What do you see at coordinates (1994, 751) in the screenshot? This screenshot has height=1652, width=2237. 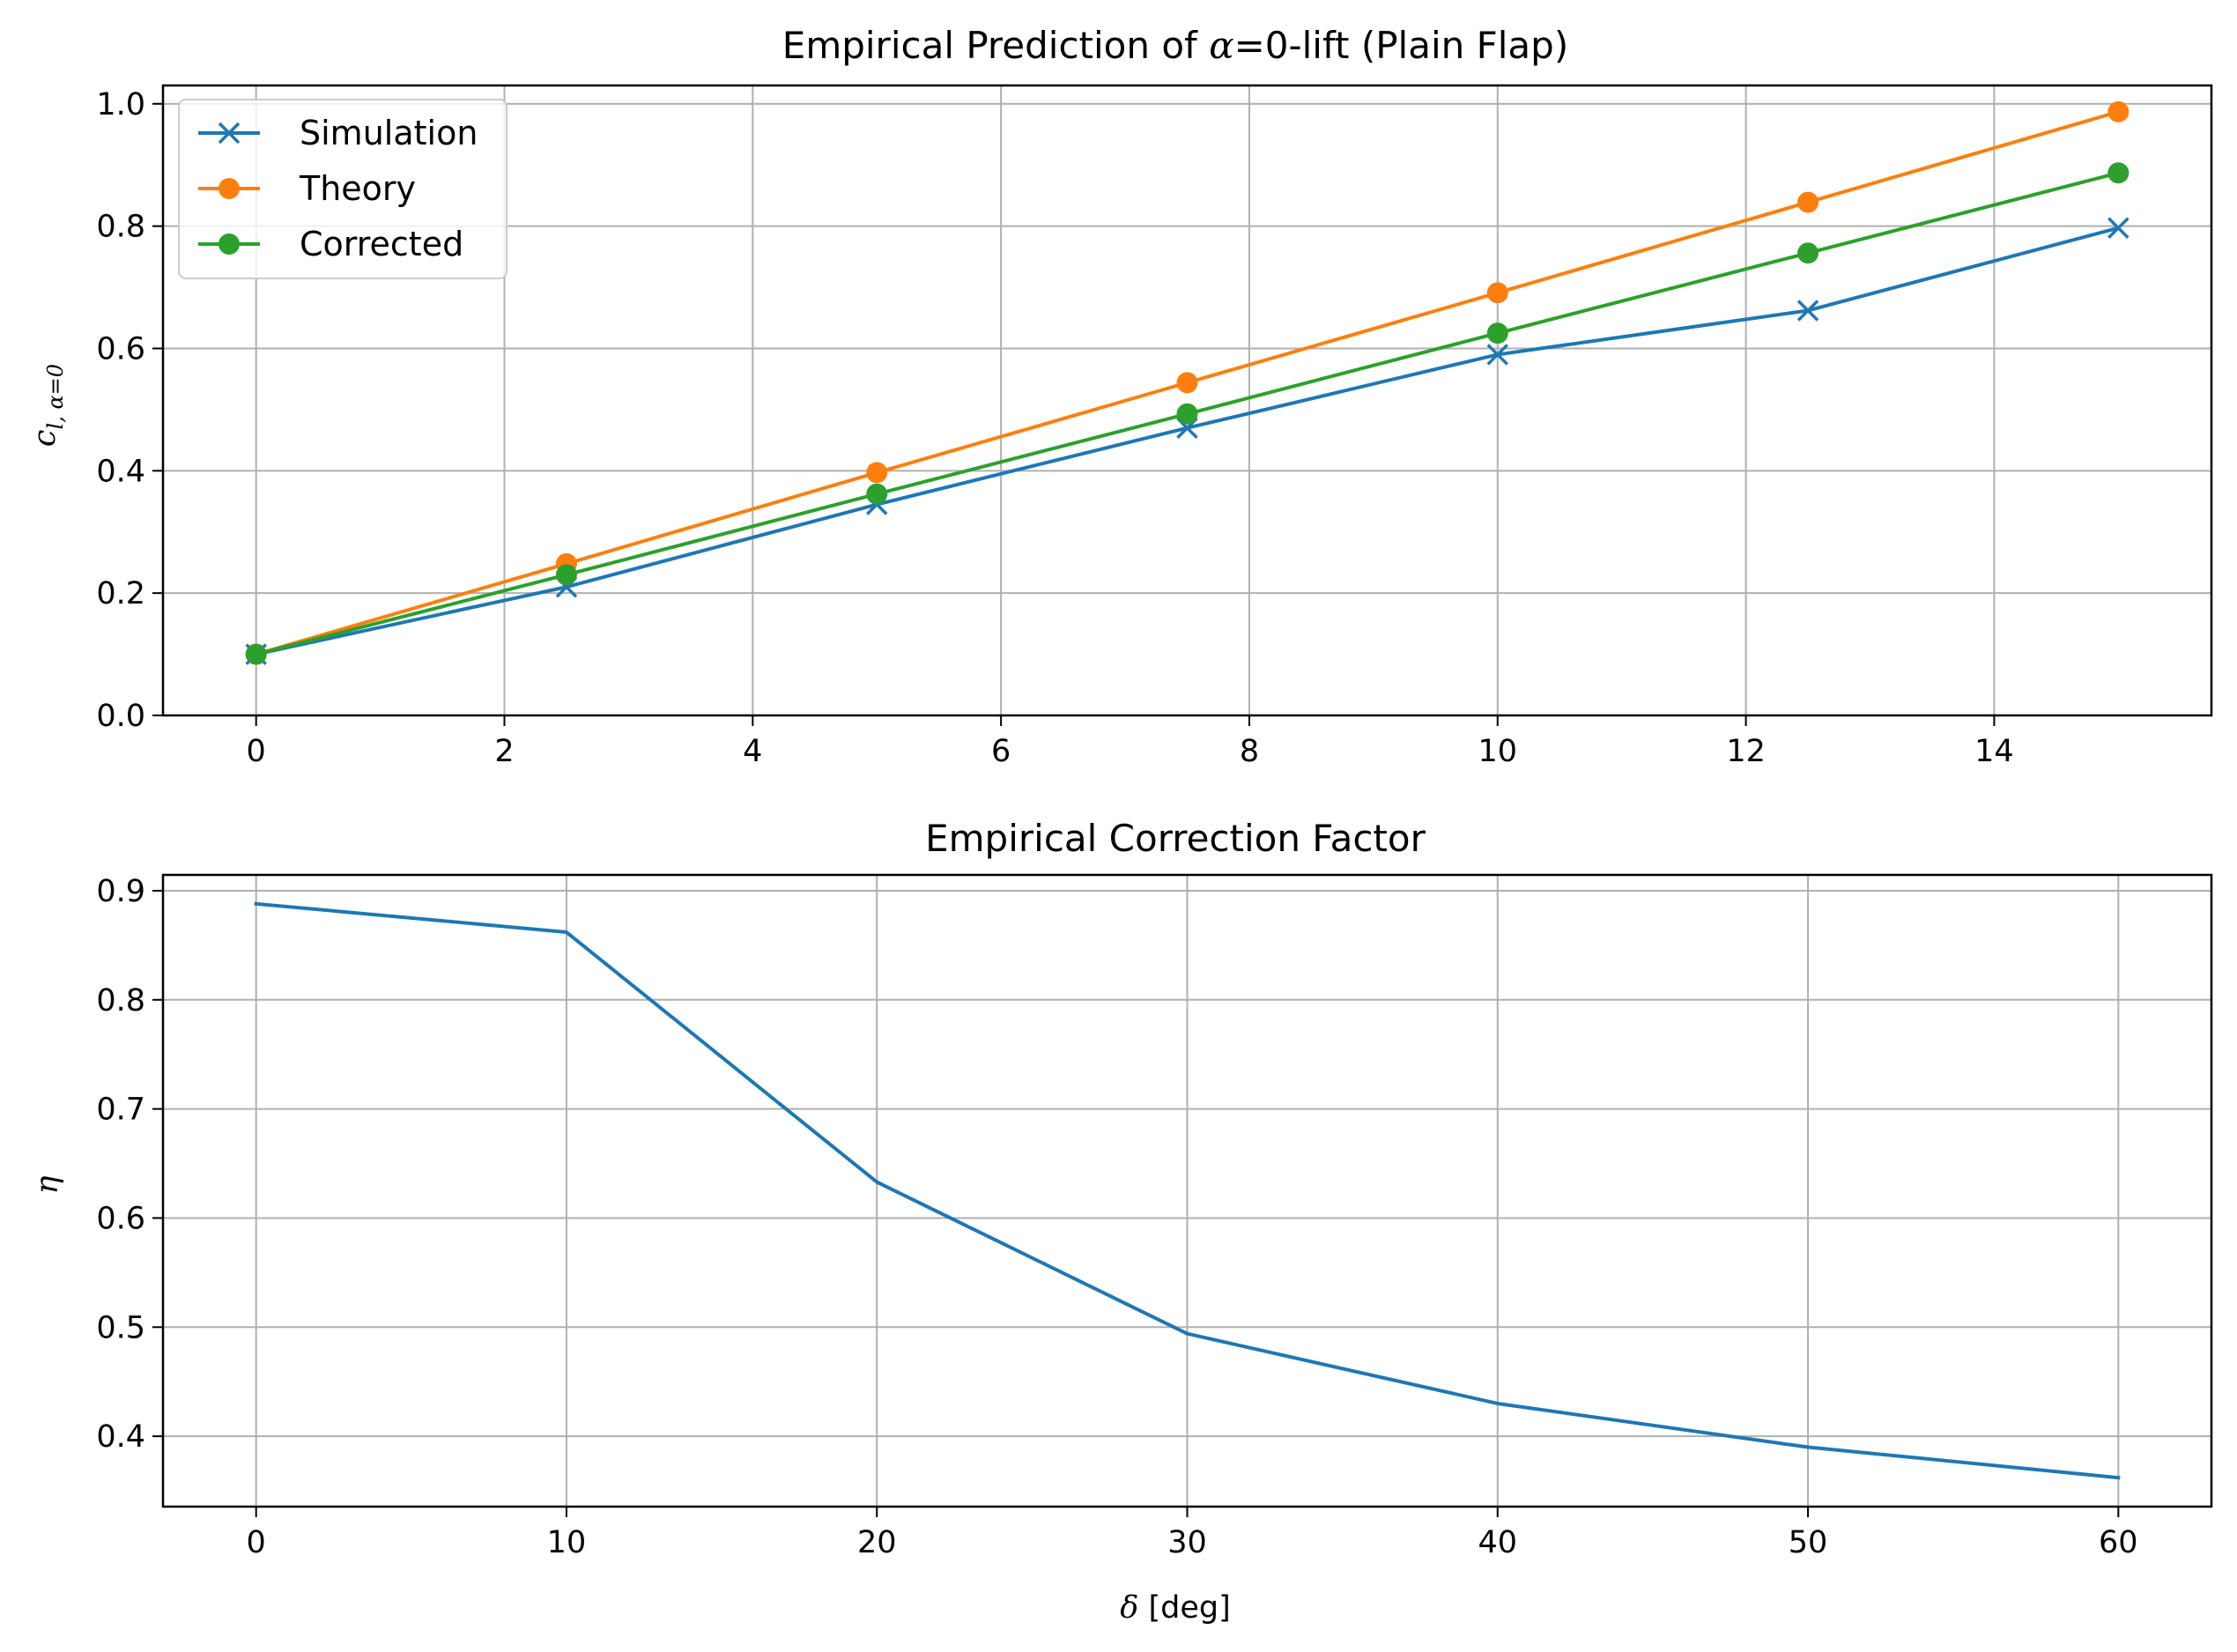 I see `x-tick-label: 14` at bounding box center [1994, 751].